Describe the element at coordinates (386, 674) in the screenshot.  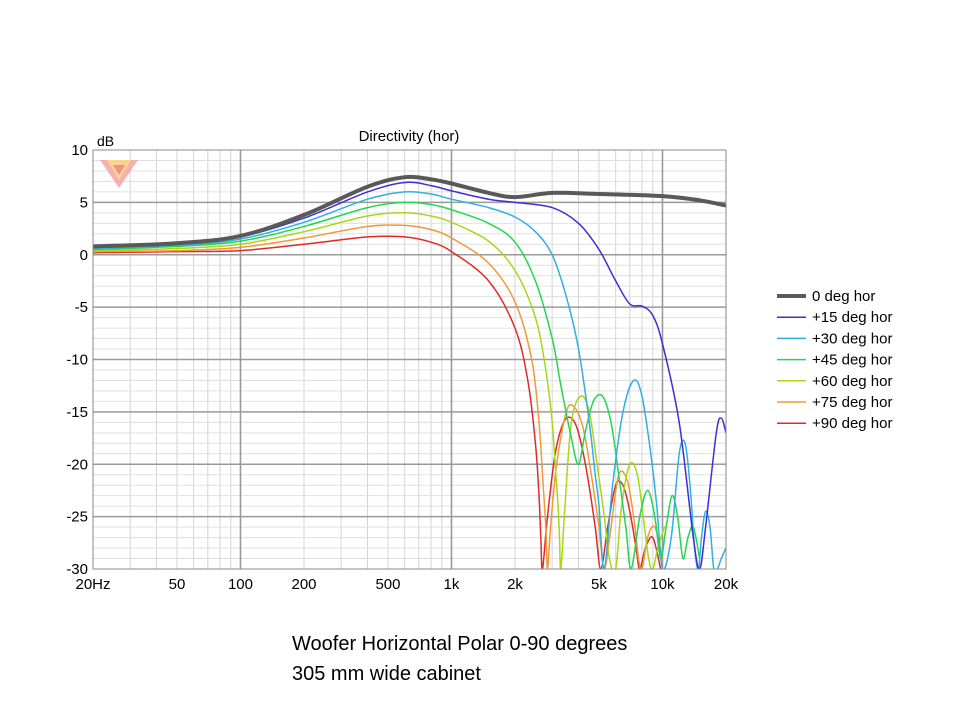
I see `caption-line-2: 305 mm wide cabinet` at that location.